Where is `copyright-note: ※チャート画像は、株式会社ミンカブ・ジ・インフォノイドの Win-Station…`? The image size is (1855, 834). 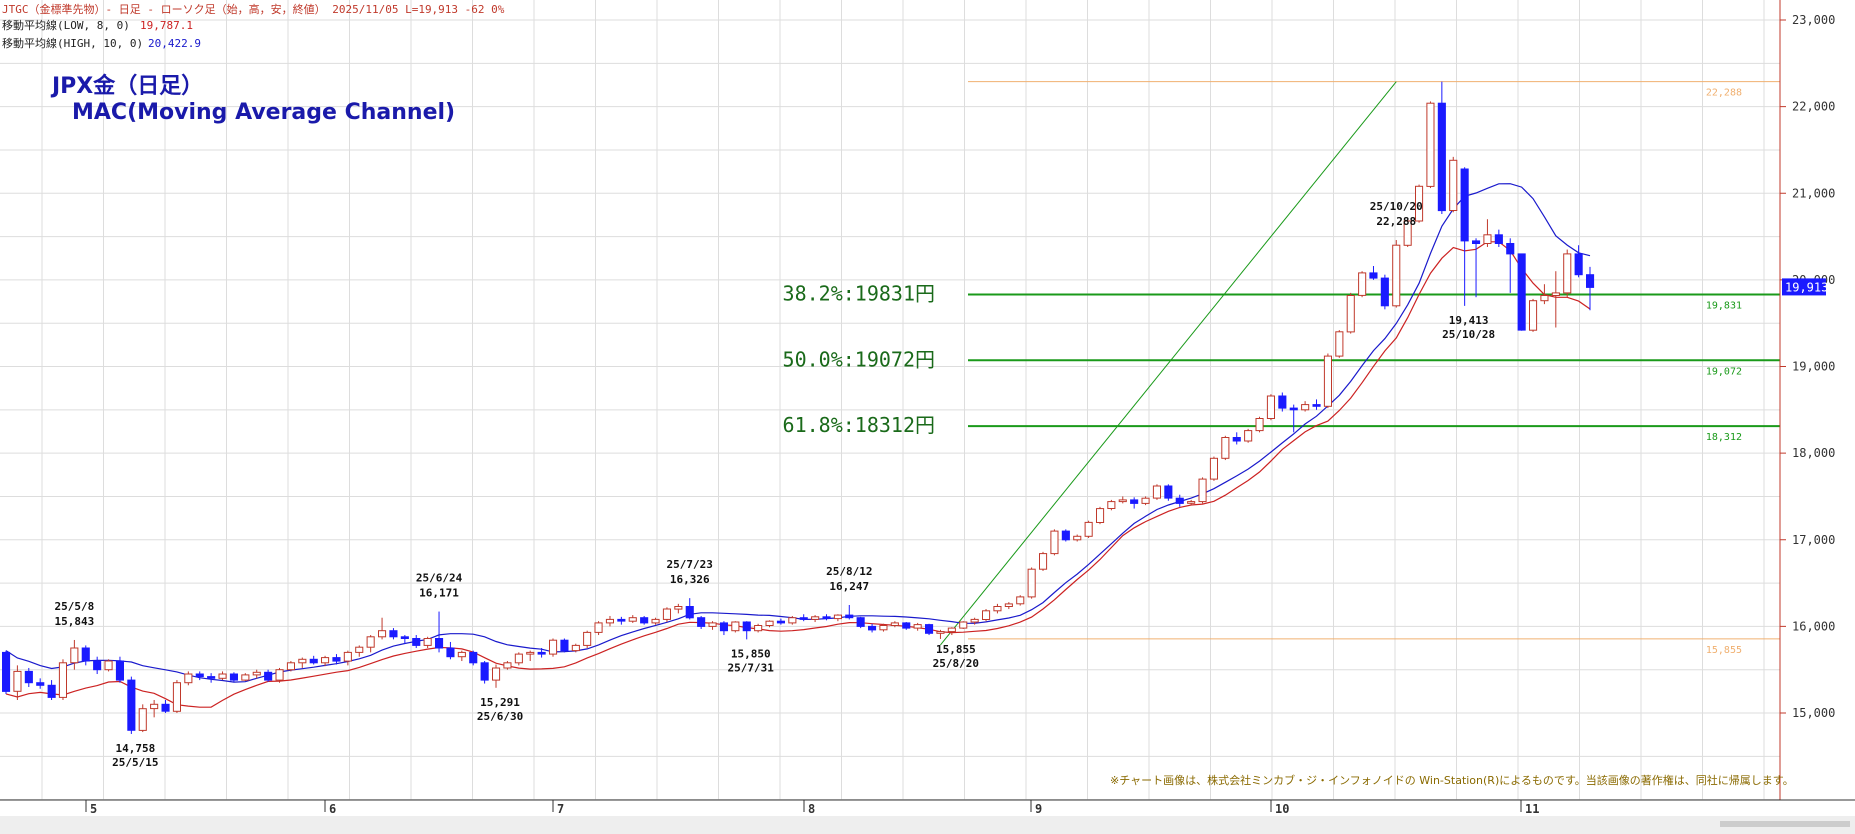
copyright-note: ※チャート画像は、株式会社ミンカブ・ジ・インフォノイドの Win-Station… is located at coordinates (1452, 780).